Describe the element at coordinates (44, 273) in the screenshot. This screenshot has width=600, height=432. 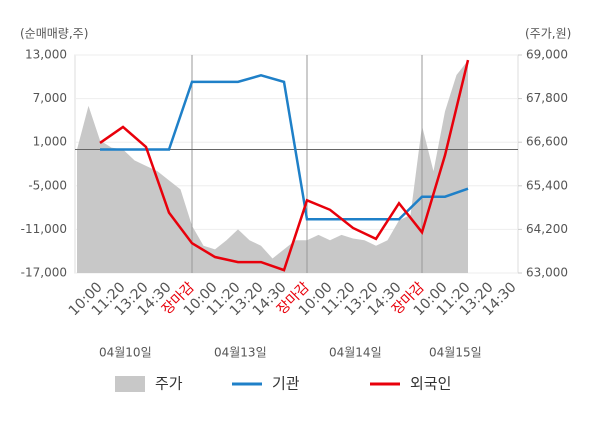
I see `y-tick-label: -17,000` at that location.